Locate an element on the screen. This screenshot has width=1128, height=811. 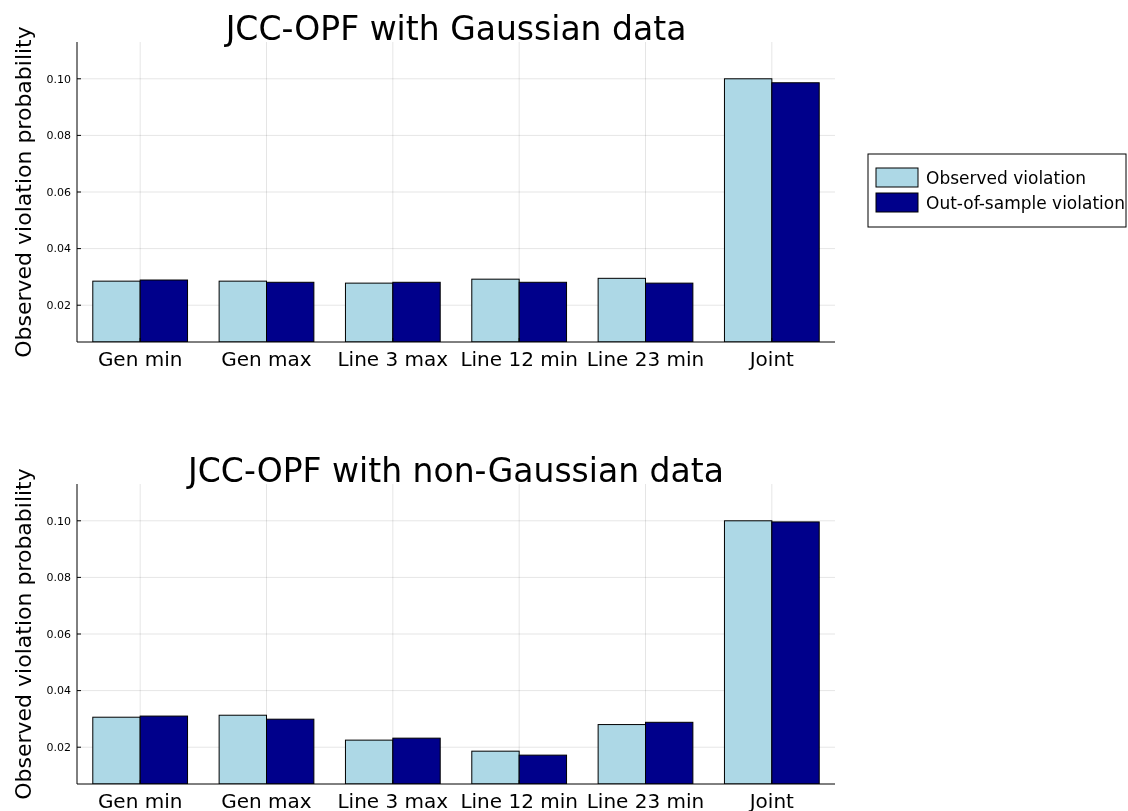
legend-label: Out-of-sample violation is located at coordinates (1025, 202).